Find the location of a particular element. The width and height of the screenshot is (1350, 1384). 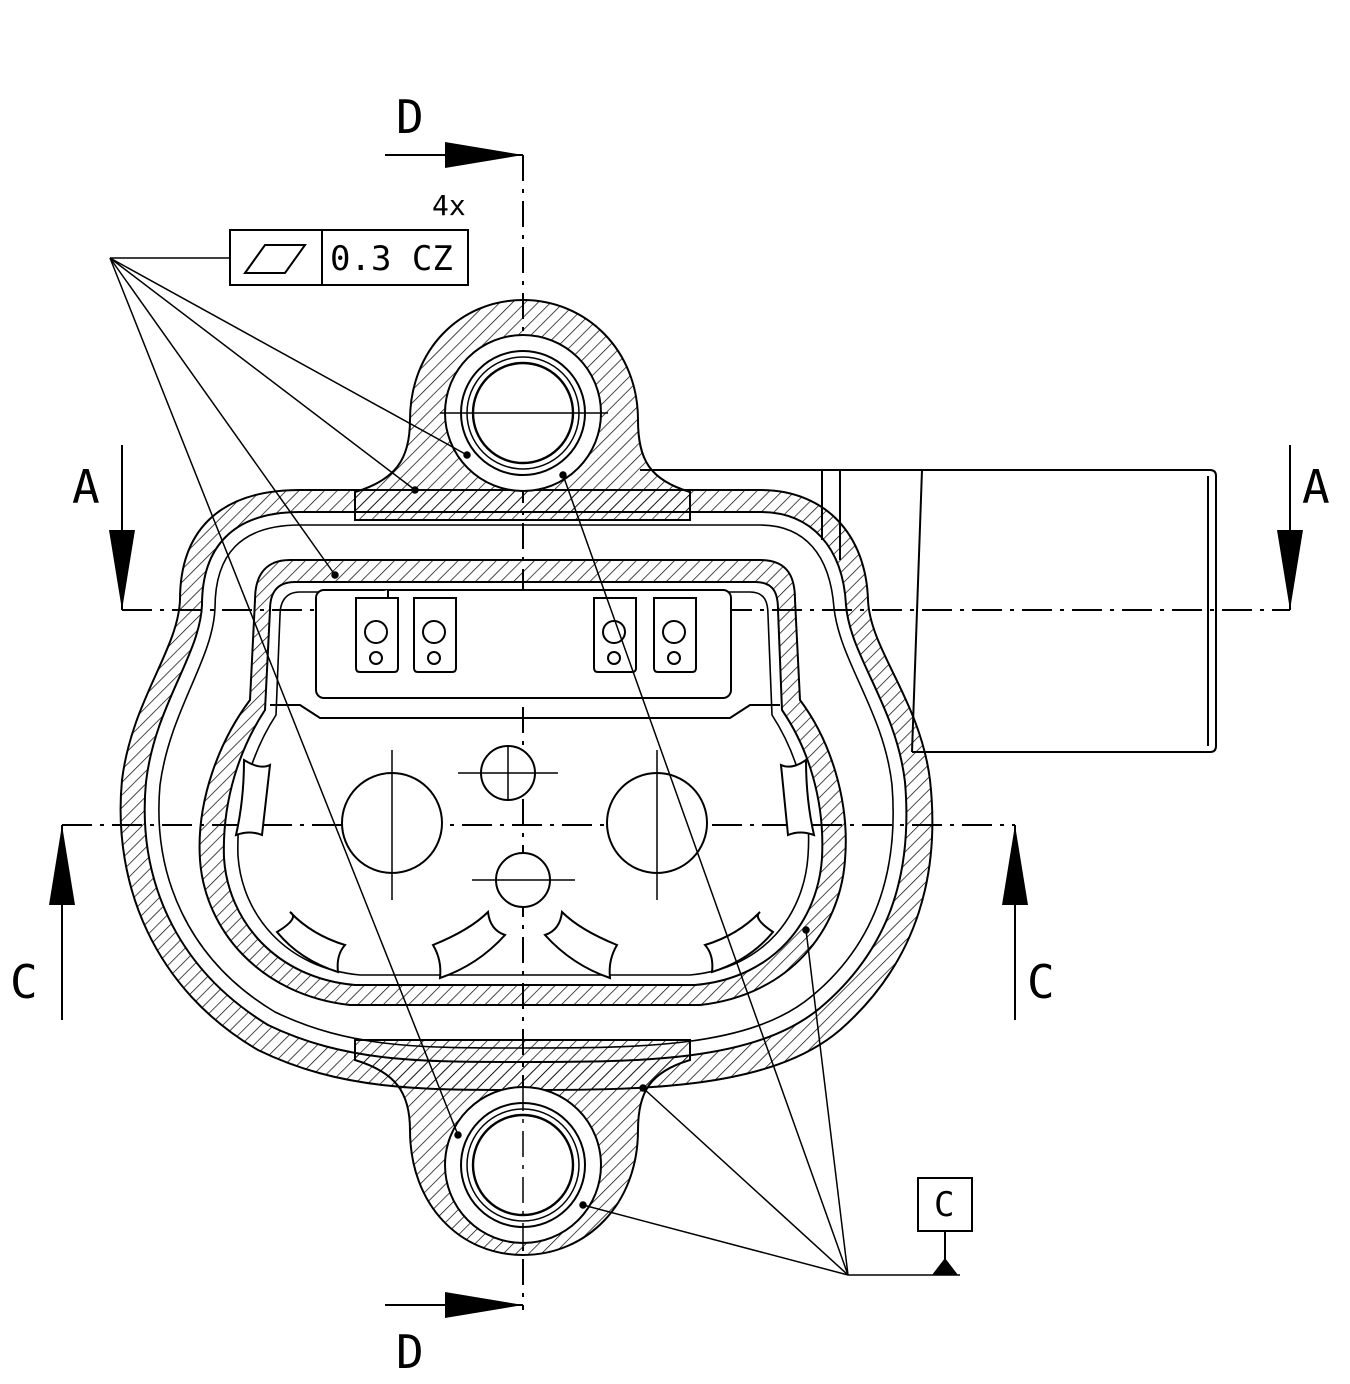

parallelism-symbol is located at coordinates (275, 259).